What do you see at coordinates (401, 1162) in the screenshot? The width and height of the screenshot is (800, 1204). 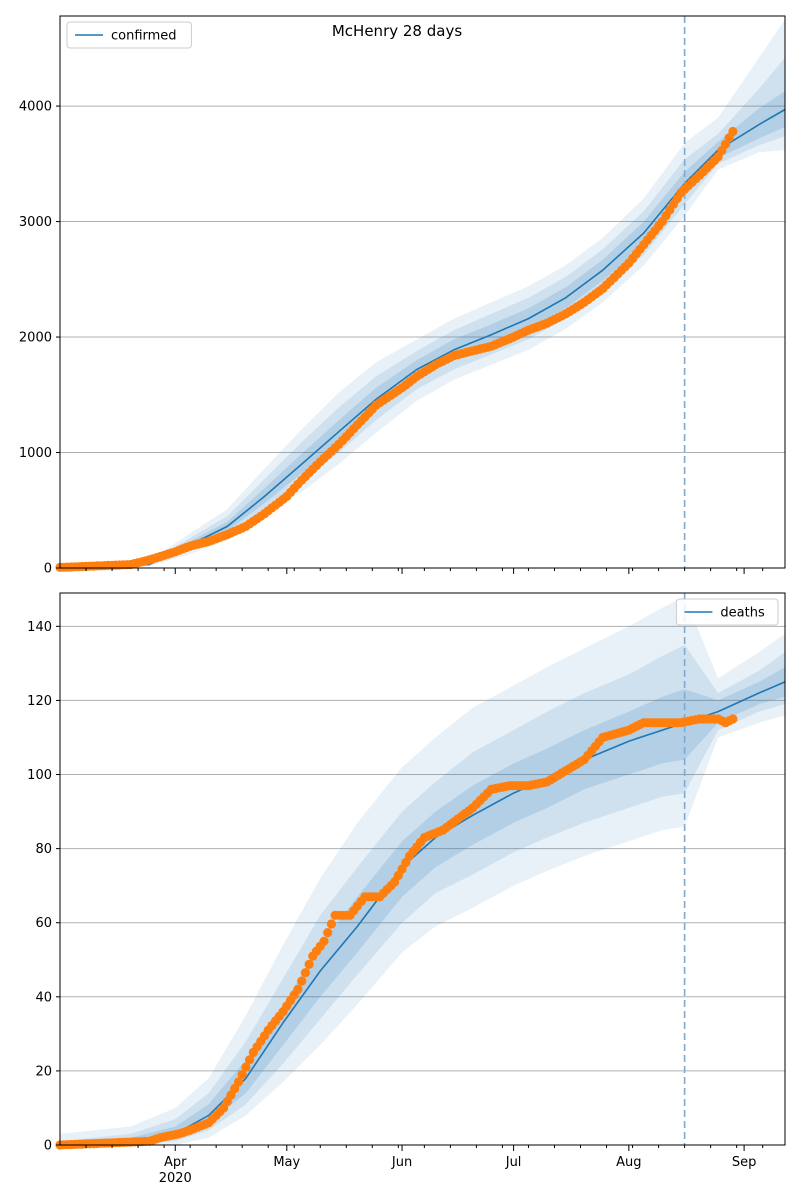 I see `x-tick-label: Jun` at bounding box center [401, 1162].